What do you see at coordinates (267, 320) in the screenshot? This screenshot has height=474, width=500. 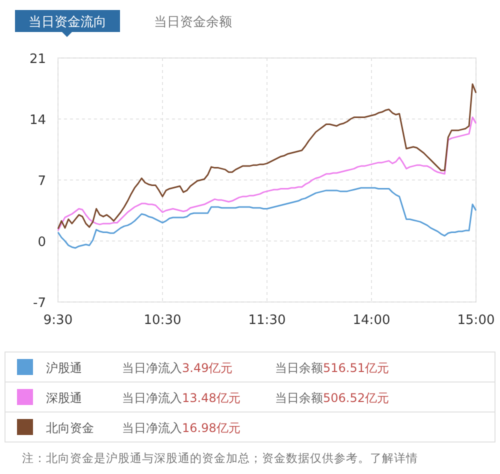 I see `x-tick-label: 11:30` at bounding box center [267, 320].